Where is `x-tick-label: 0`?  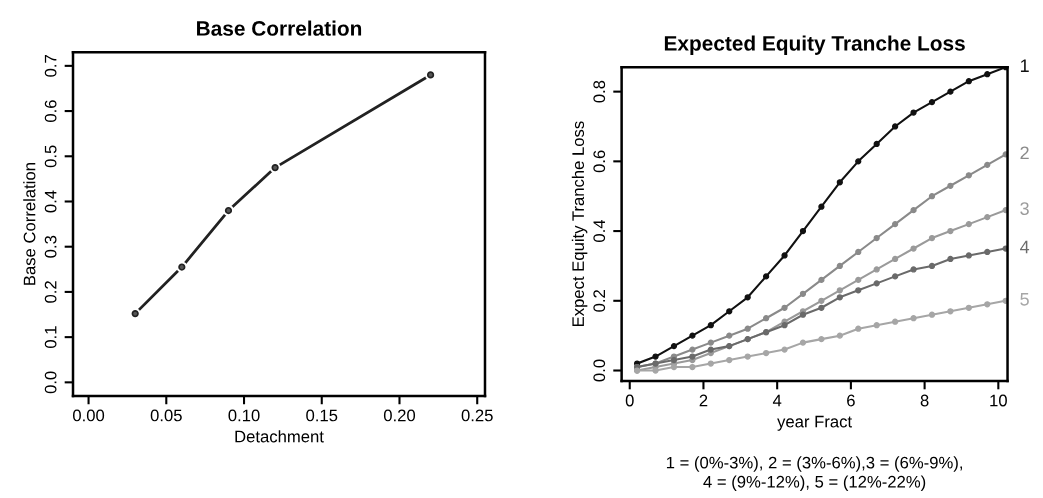
x-tick-label: 0 is located at coordinates (629, 400).